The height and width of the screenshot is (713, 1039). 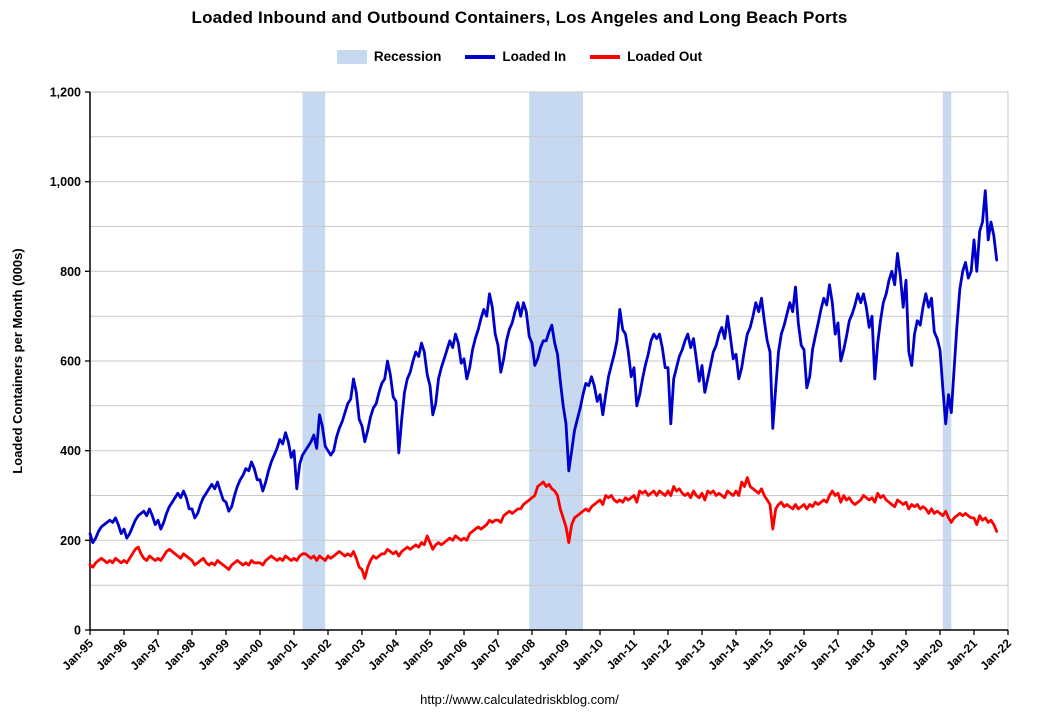 I want to click on svg-text: Jan-11, so click(x=622, y=654).